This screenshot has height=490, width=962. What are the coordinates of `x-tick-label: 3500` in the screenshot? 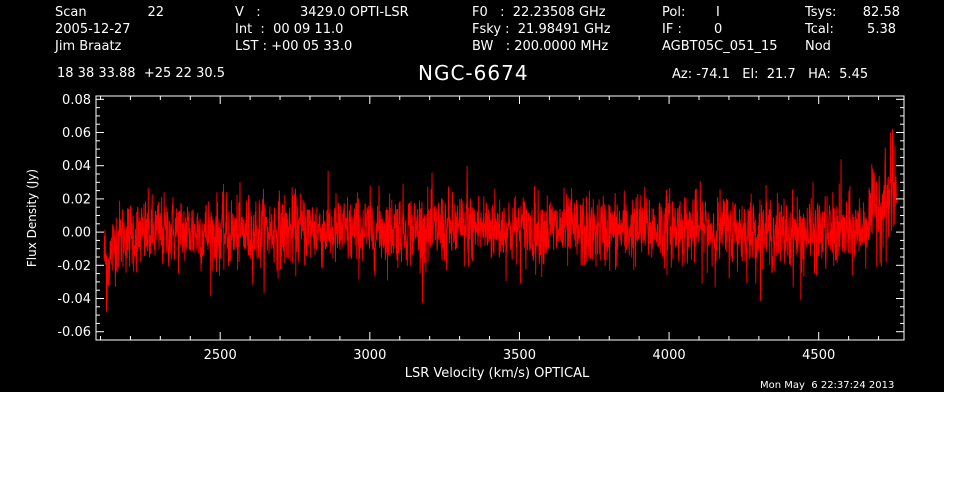 It's located at (519, 355).